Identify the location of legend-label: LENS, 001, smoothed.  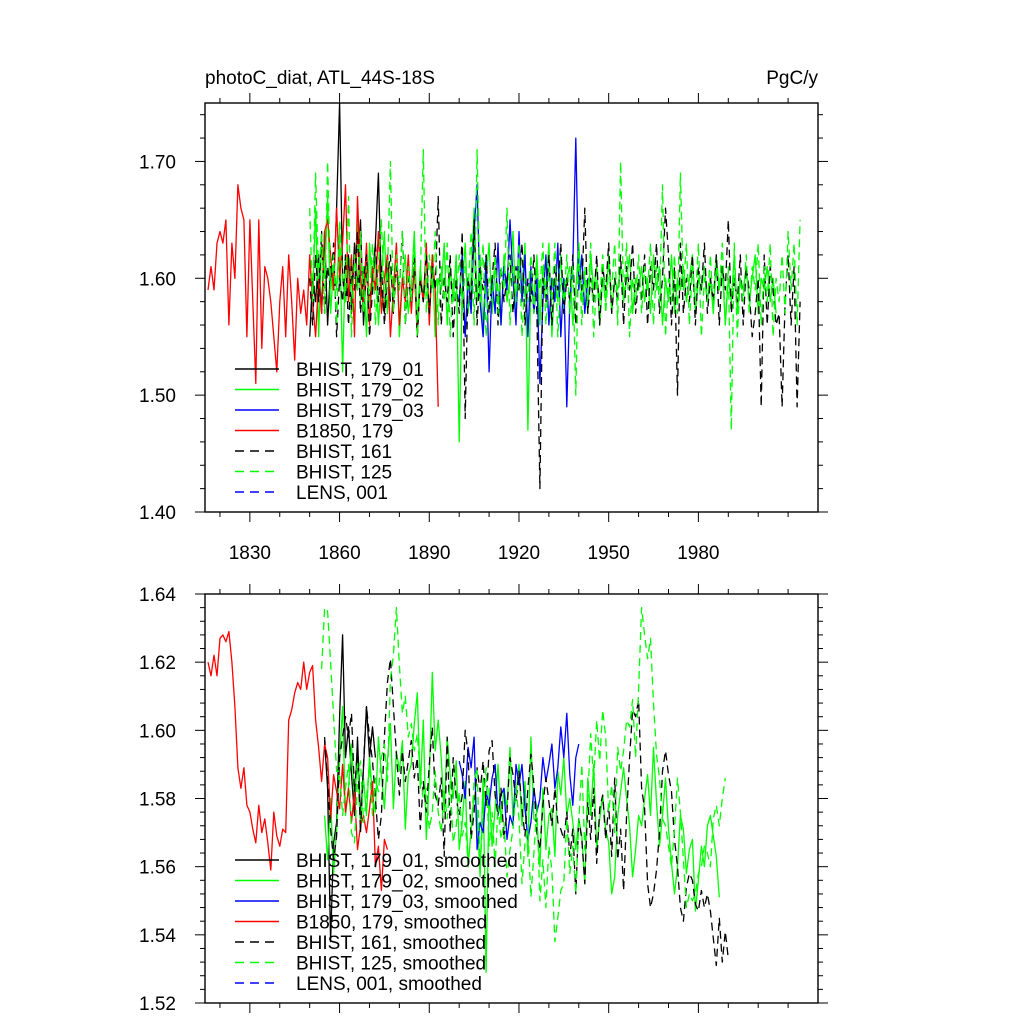
(389, 984).